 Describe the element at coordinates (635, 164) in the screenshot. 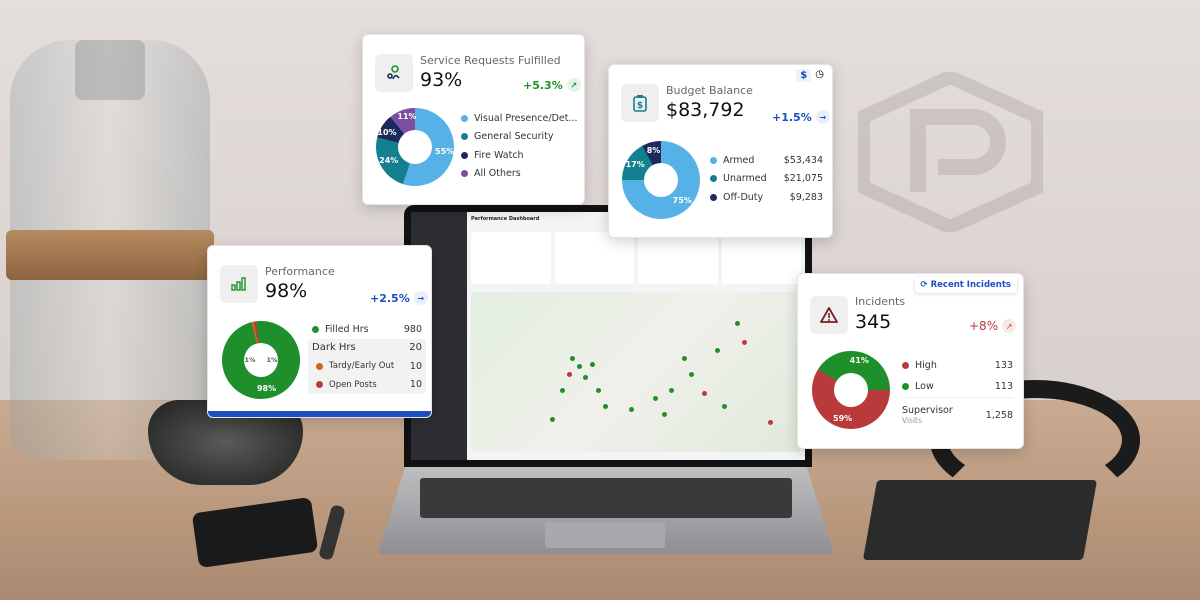

I see `slice-label: 17%` at that location.